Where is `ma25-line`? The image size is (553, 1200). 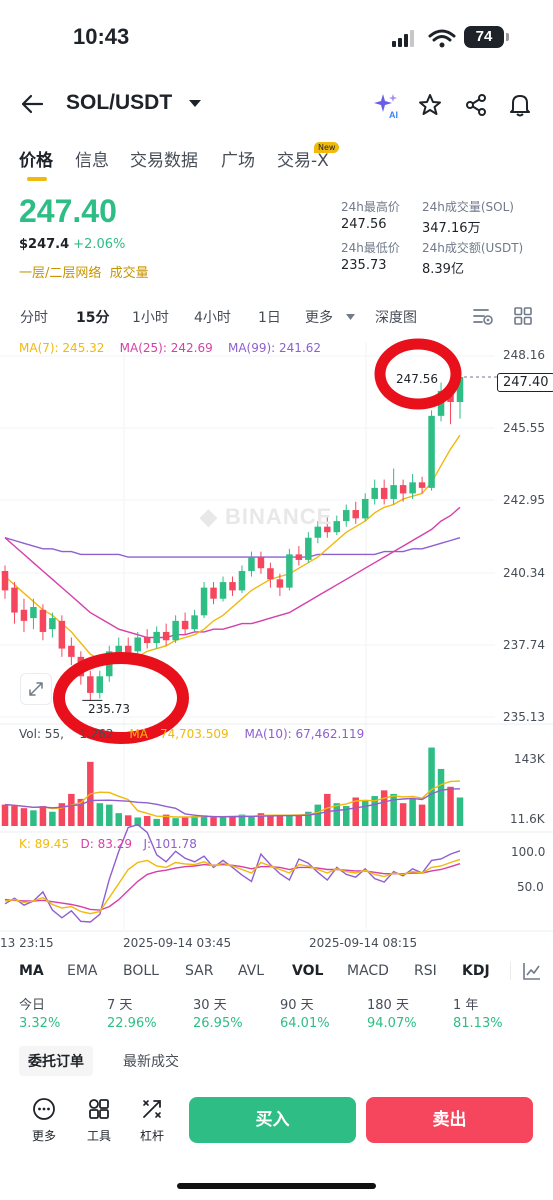 ma25-line is located at coordinates (232, 572).